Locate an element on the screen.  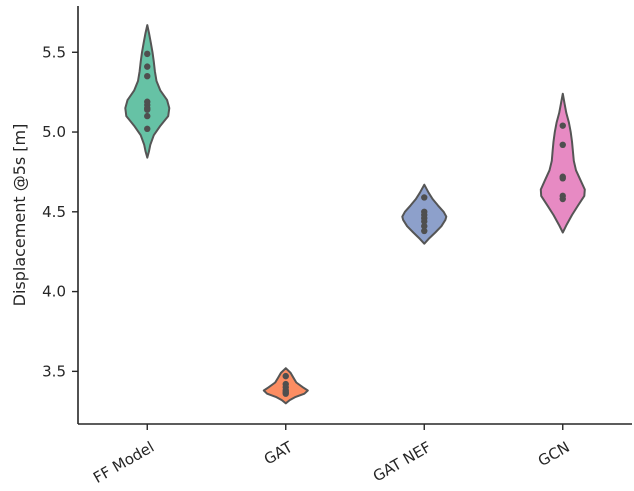
violin-ff-model is located at coordinates (147, 91).